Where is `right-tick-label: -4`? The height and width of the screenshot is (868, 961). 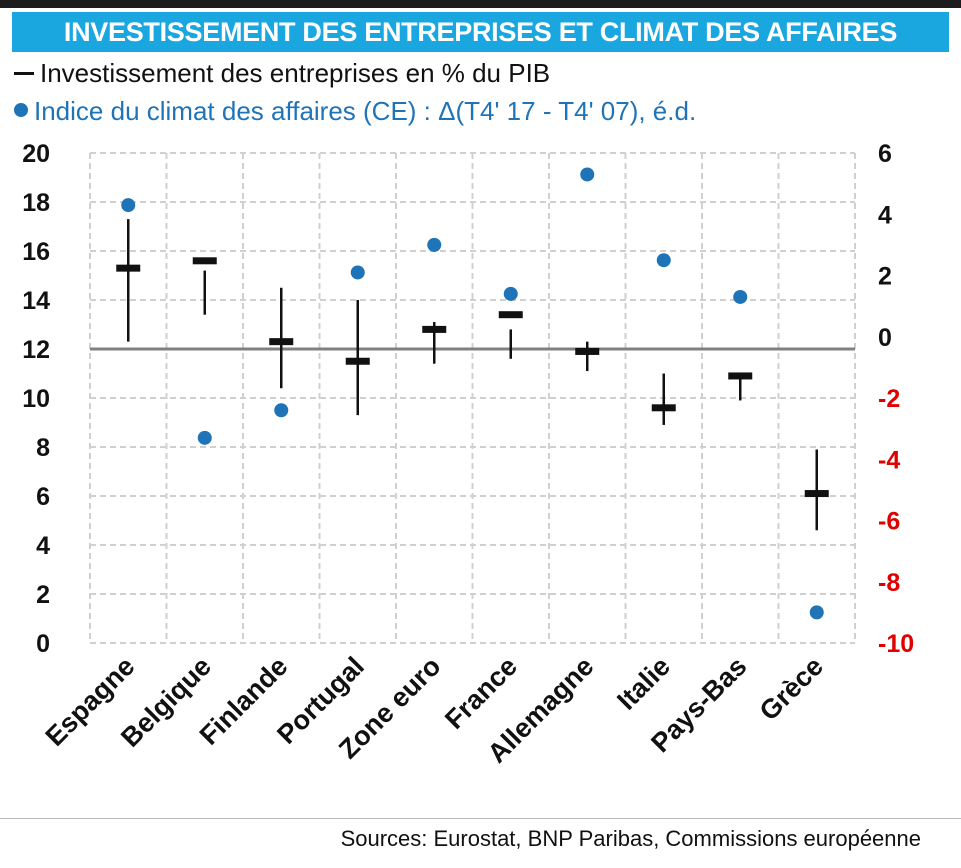
right-tick-label: -4 is located at coordinates (889, 460).